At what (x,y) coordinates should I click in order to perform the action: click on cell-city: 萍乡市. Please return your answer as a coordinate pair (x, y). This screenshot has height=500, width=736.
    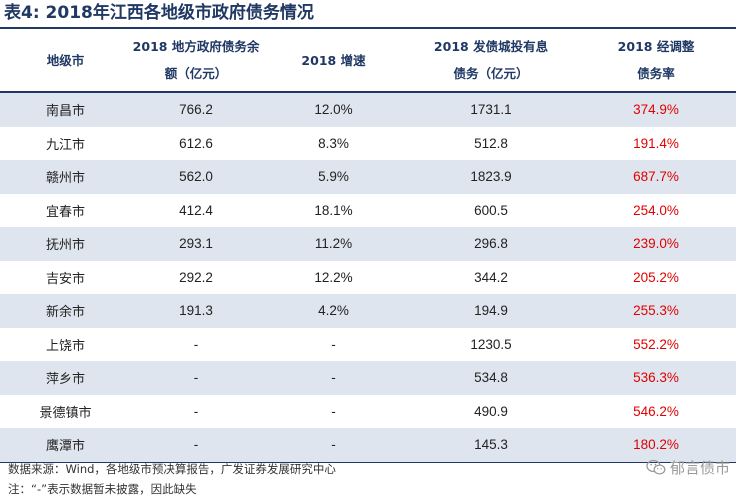
    Looking at the image, I should click on (65, 378).